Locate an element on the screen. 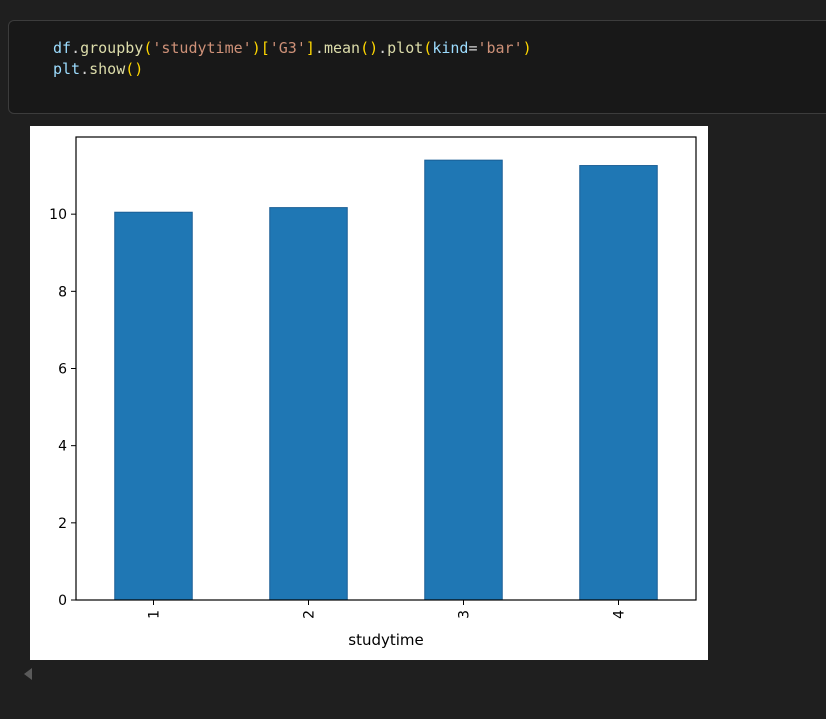 This screenshot has width=826, height=719. code-token: = is located at coordinates (473, 48).